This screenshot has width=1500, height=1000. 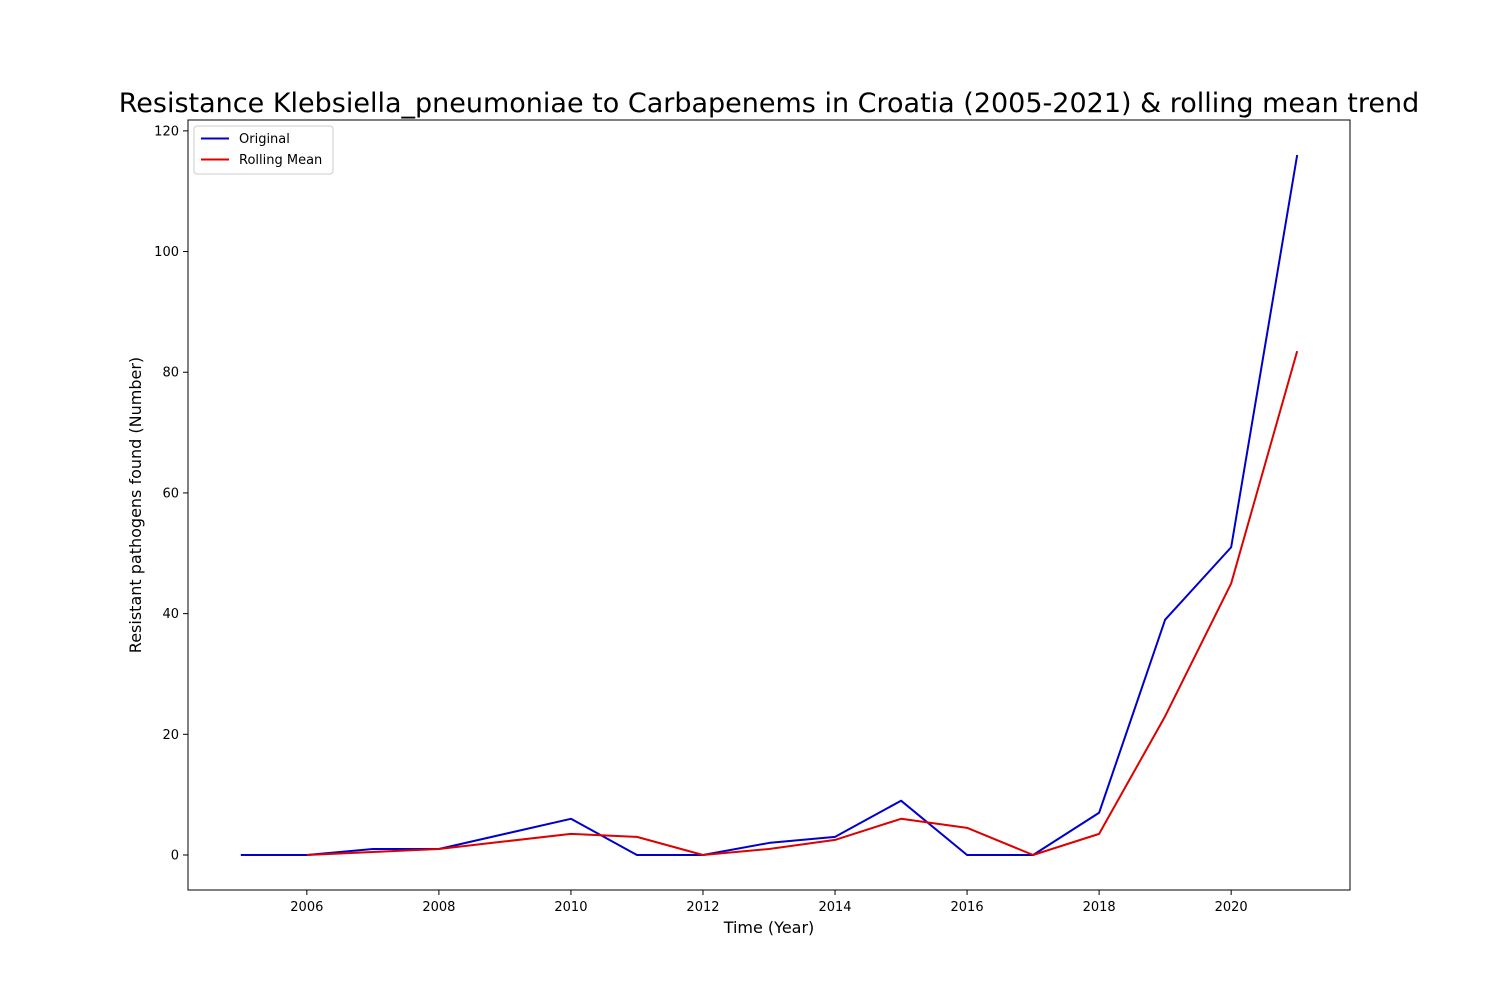 I want to click on x-tick-label: 2010, so click(x=570, y=907).